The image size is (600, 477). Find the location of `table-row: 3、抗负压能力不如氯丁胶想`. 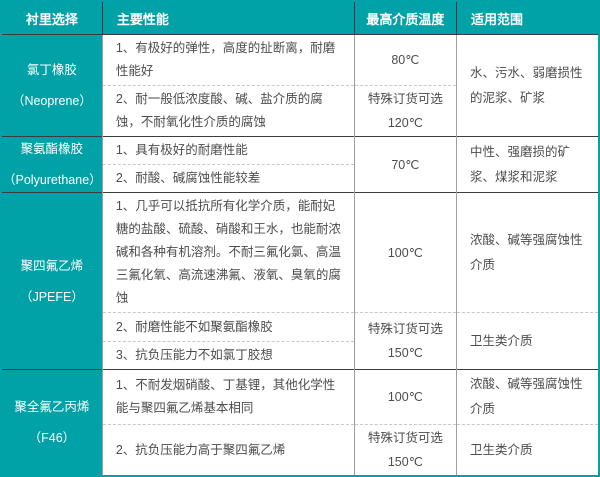

table-row: 3、抗负压能力不如氯丁胶想 is located at coordinates (300, 355).